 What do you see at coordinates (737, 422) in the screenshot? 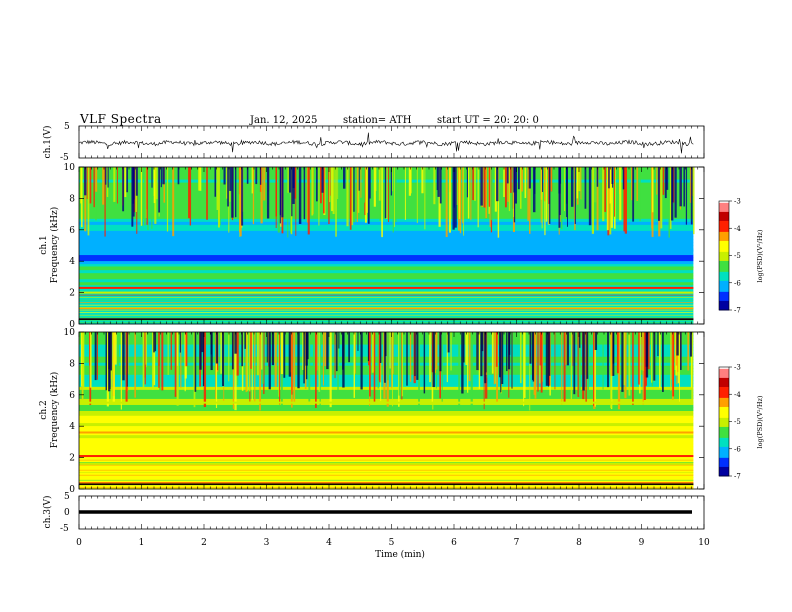
I see `ch2-colorbar-tick-label: -5` at bounding box center [737, 422].